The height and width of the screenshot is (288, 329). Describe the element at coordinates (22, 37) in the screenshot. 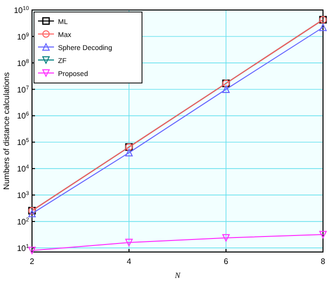

I see `y-tick-label: 10$^{9}$` at that location.